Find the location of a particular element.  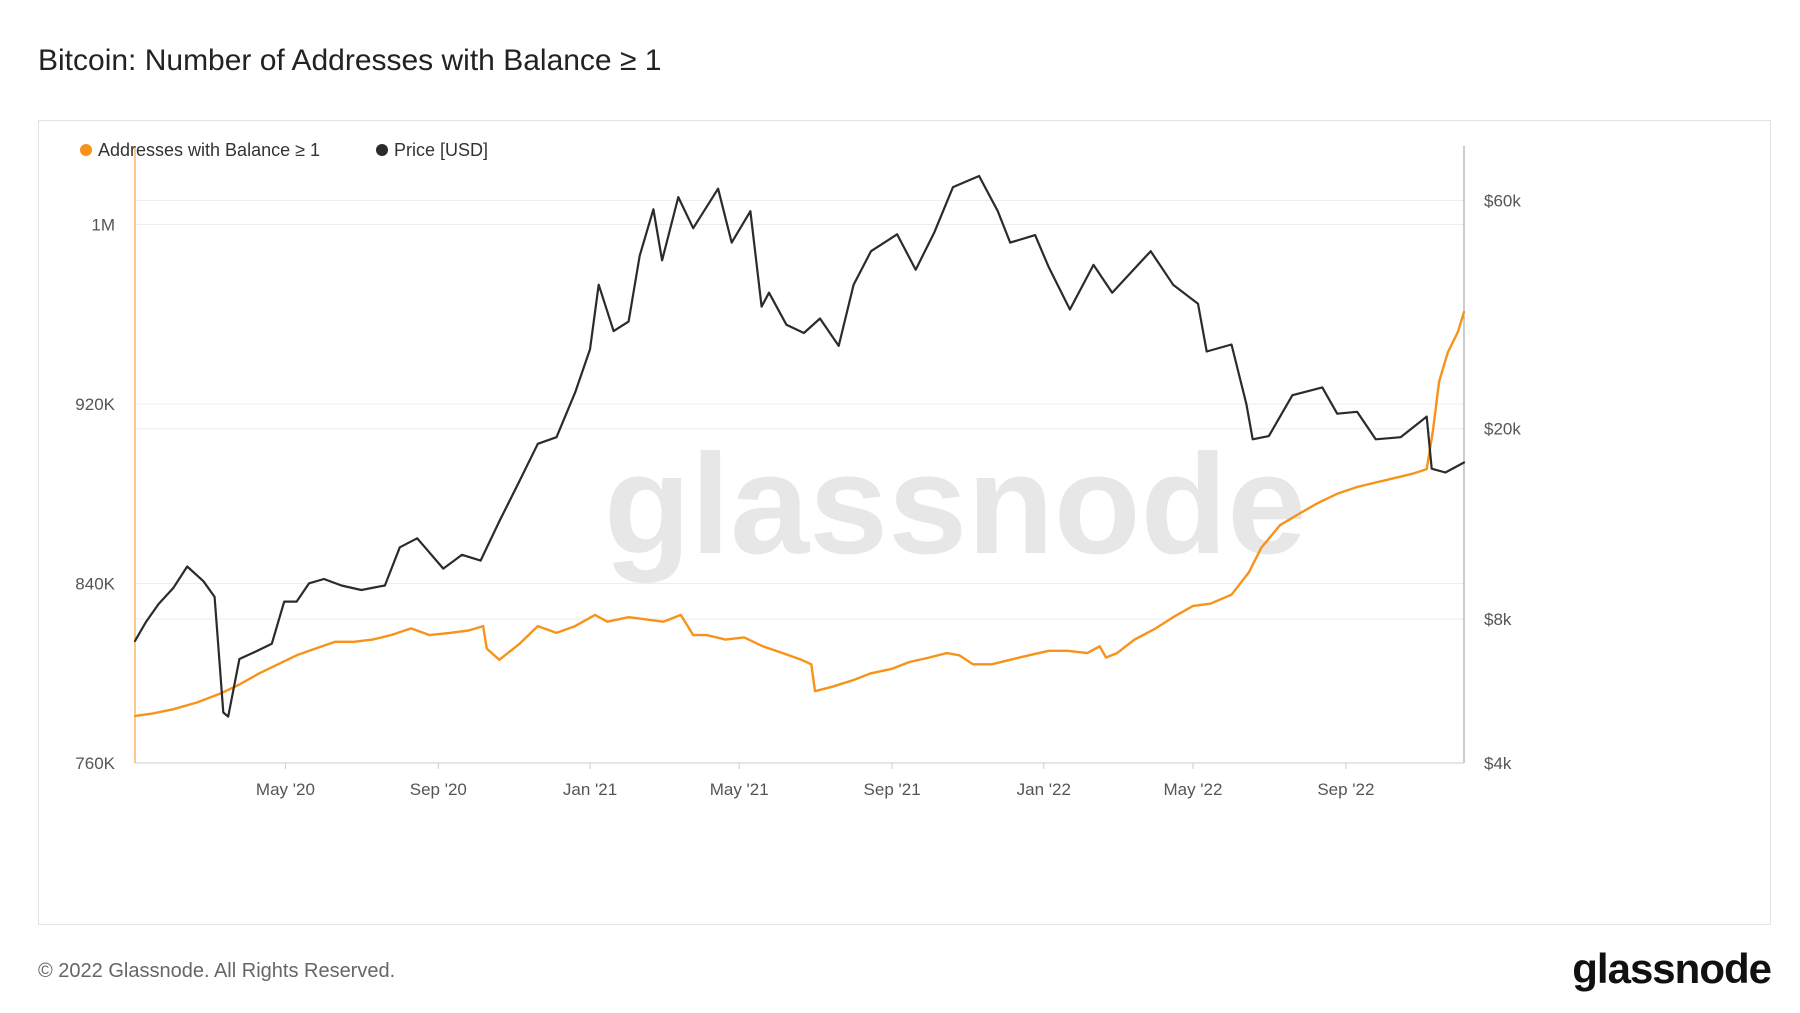

y-left-tick-label: 760K is located at coordinates (95, 763).